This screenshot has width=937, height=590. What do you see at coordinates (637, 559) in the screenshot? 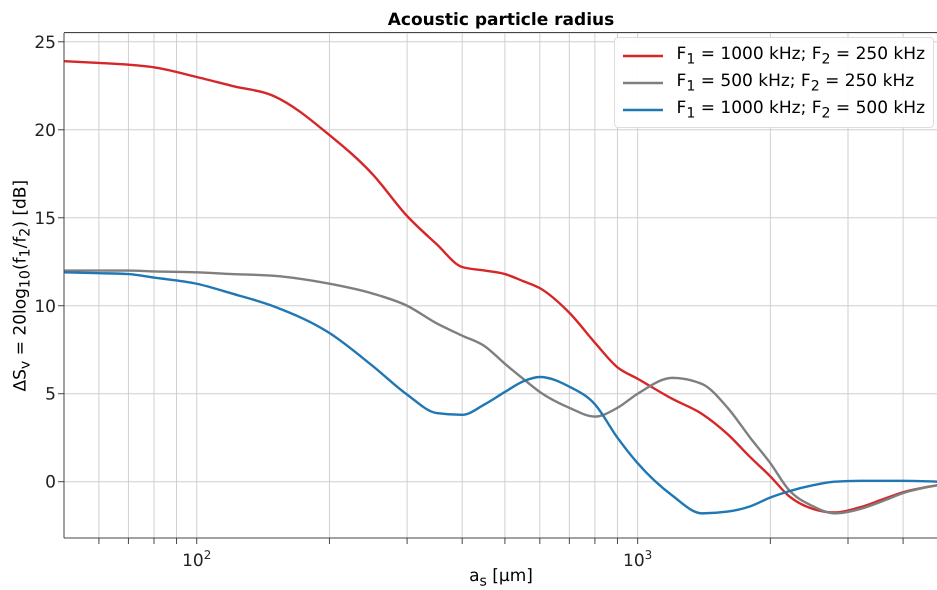
I see `x-tick-label: 10$^{3}$` at bounding box center [637, 559].